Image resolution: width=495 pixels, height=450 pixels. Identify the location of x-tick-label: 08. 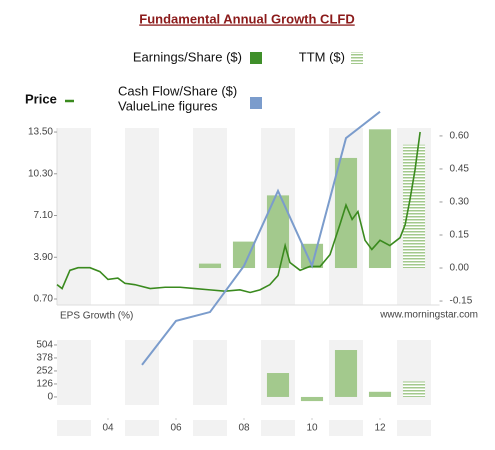
(244, 428).